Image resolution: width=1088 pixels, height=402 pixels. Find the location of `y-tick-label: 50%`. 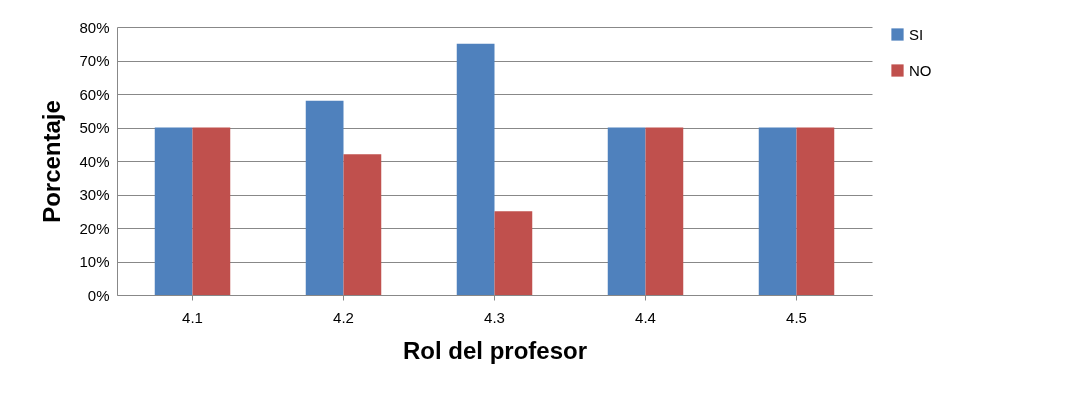

y-tick-label: 50% is located at coordinates (94, 127).